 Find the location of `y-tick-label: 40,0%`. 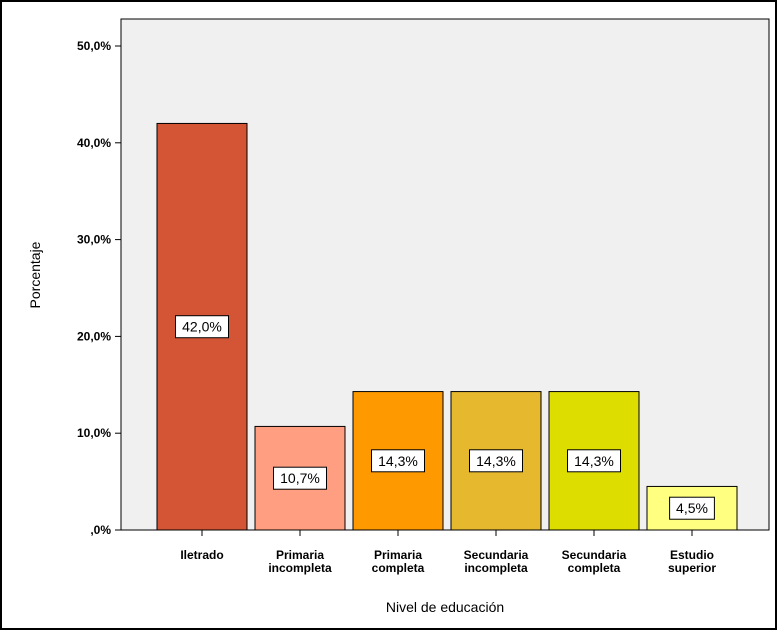

y-tick-label: 40,0% is located at coordinates (94, 143).